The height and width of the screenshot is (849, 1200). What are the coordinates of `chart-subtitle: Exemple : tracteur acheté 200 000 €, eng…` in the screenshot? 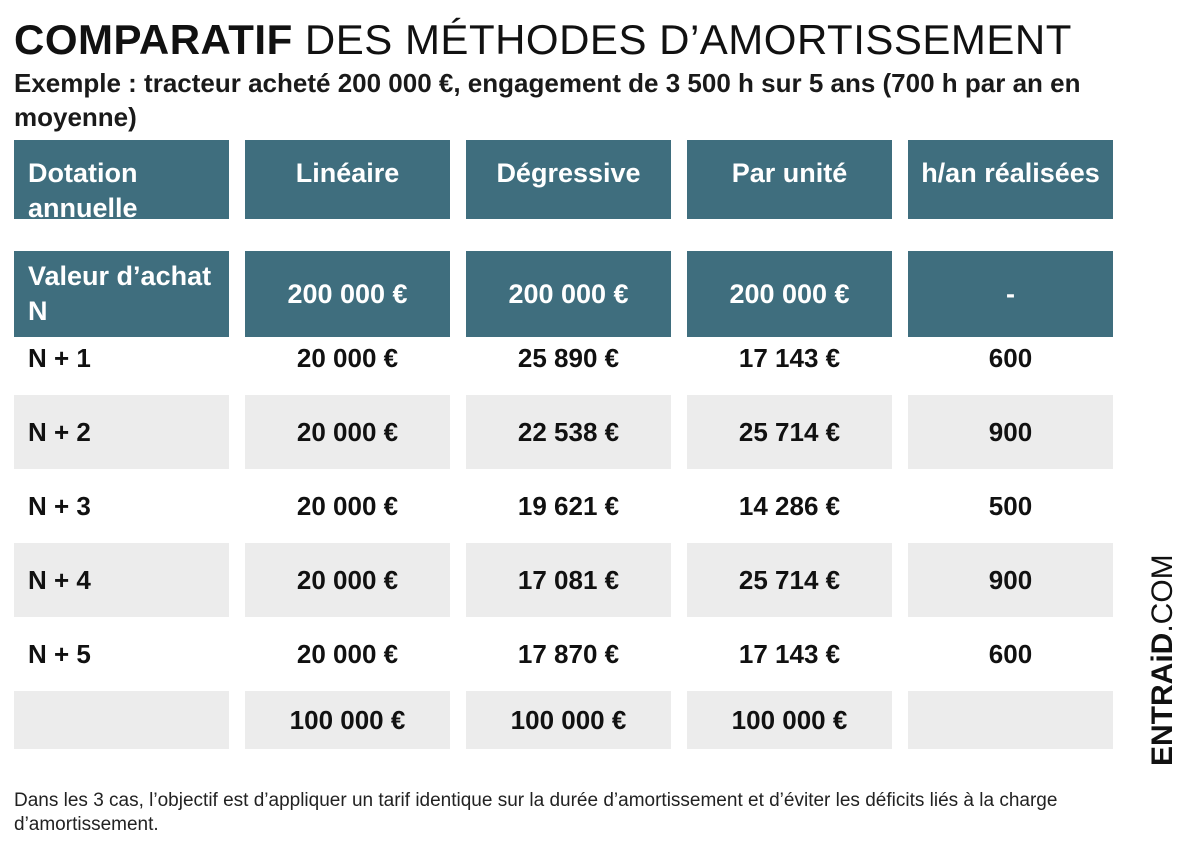 It's located at (547, 100).